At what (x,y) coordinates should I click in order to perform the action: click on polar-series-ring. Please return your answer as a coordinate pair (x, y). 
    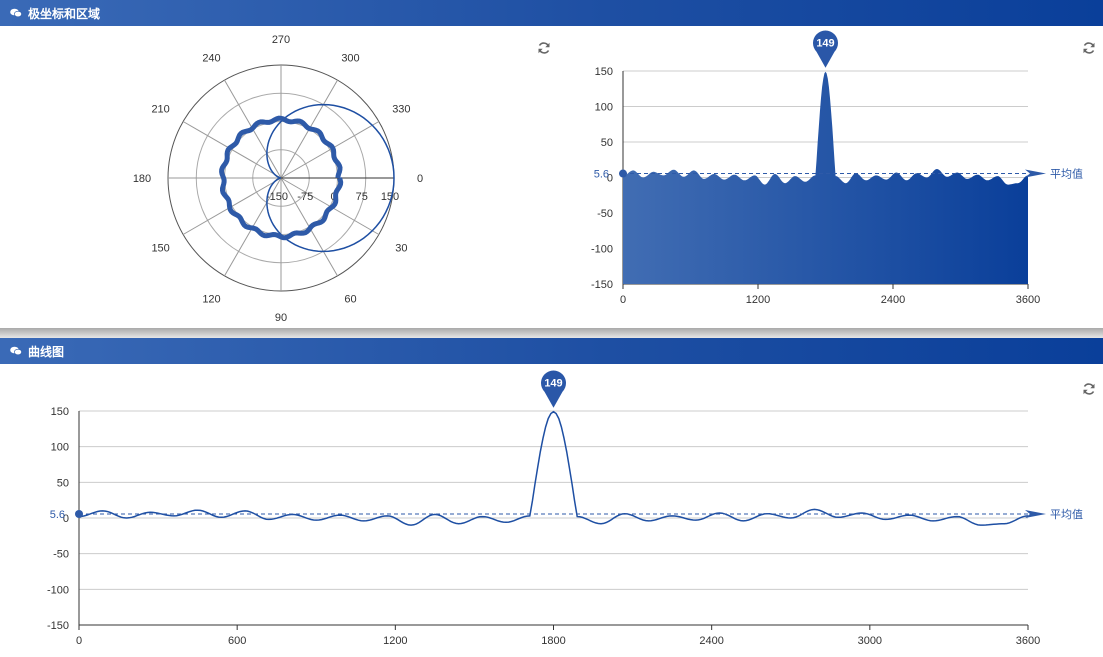
    Looking at the image, I should click on (281, 178).